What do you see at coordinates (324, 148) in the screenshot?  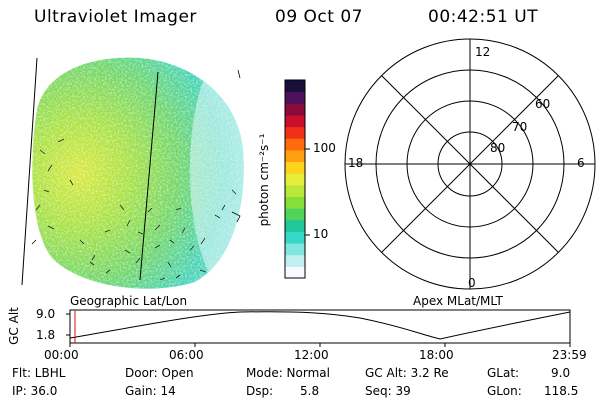 I see `colorbar-label-100: 100` at bounding box center [324, 148].